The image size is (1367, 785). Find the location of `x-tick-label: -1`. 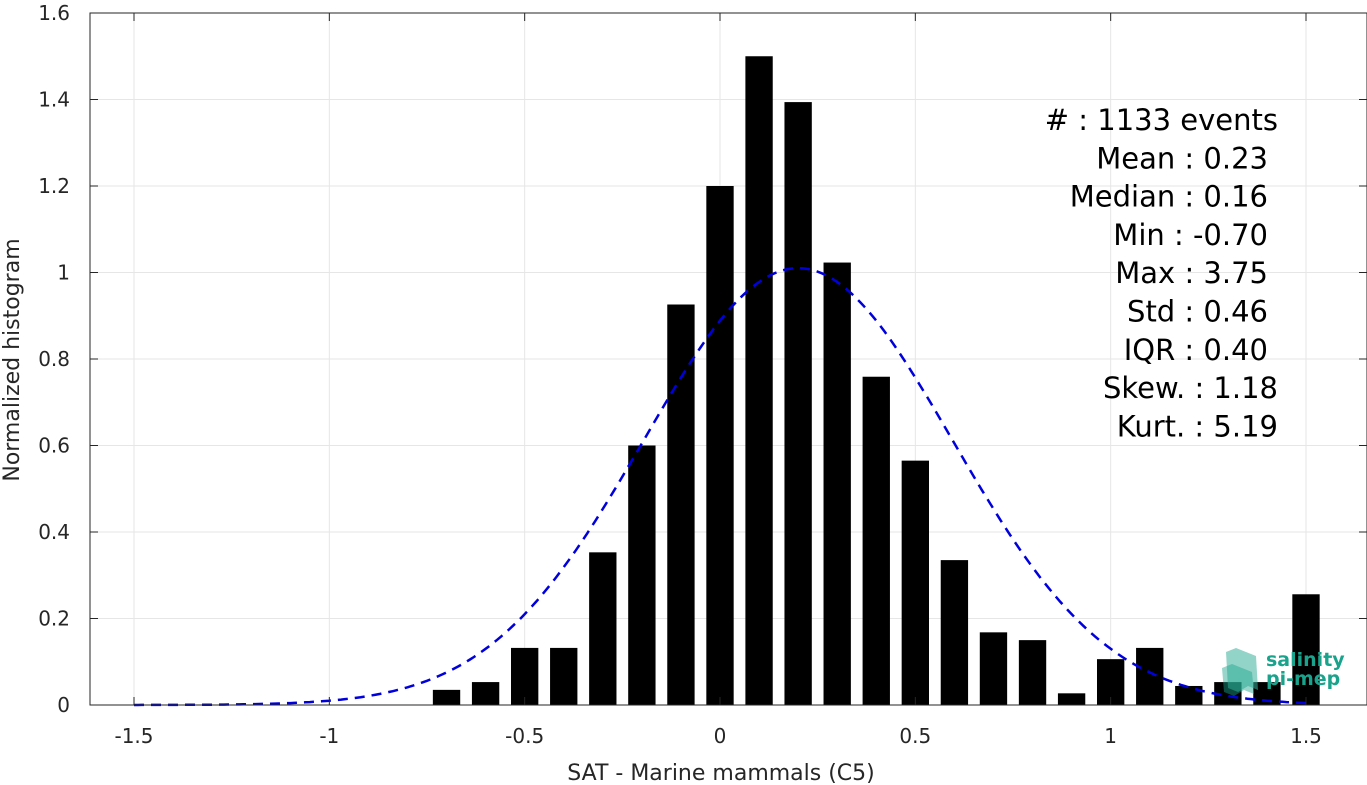

x-tick-label: -1 is located at coordinates (329, 736).